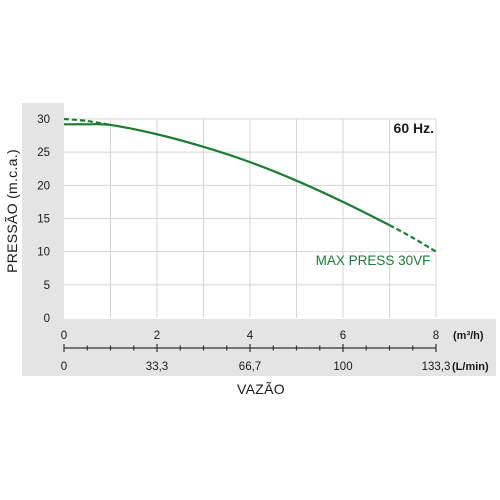 This screenshot has height=500, width=500. What do you see at coordinates (157, 367) in the screenshot?
I see `x-secondary-tick-label: 33,3` at bounding box center [157, 367].